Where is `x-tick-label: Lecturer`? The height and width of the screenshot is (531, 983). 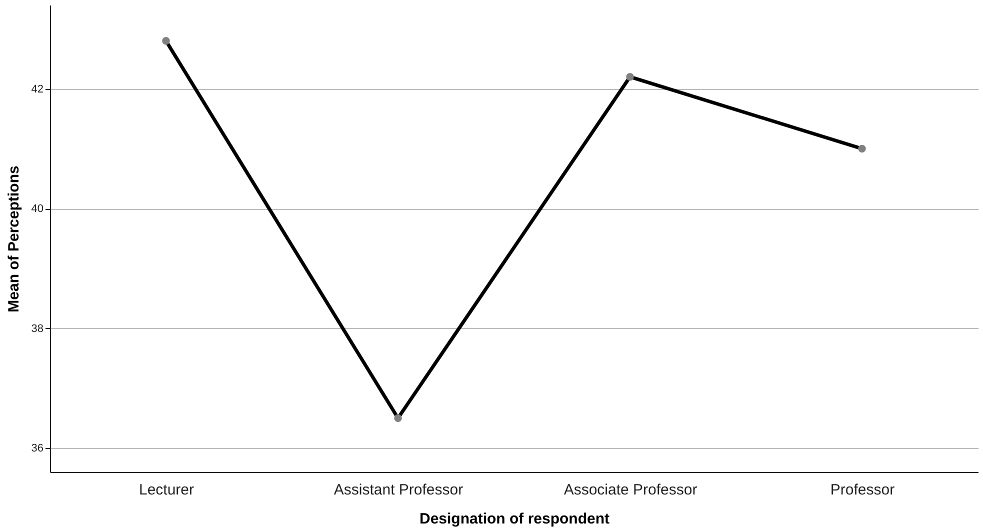
x-tick-label: Lecturer is located at coordinates (166, 490).